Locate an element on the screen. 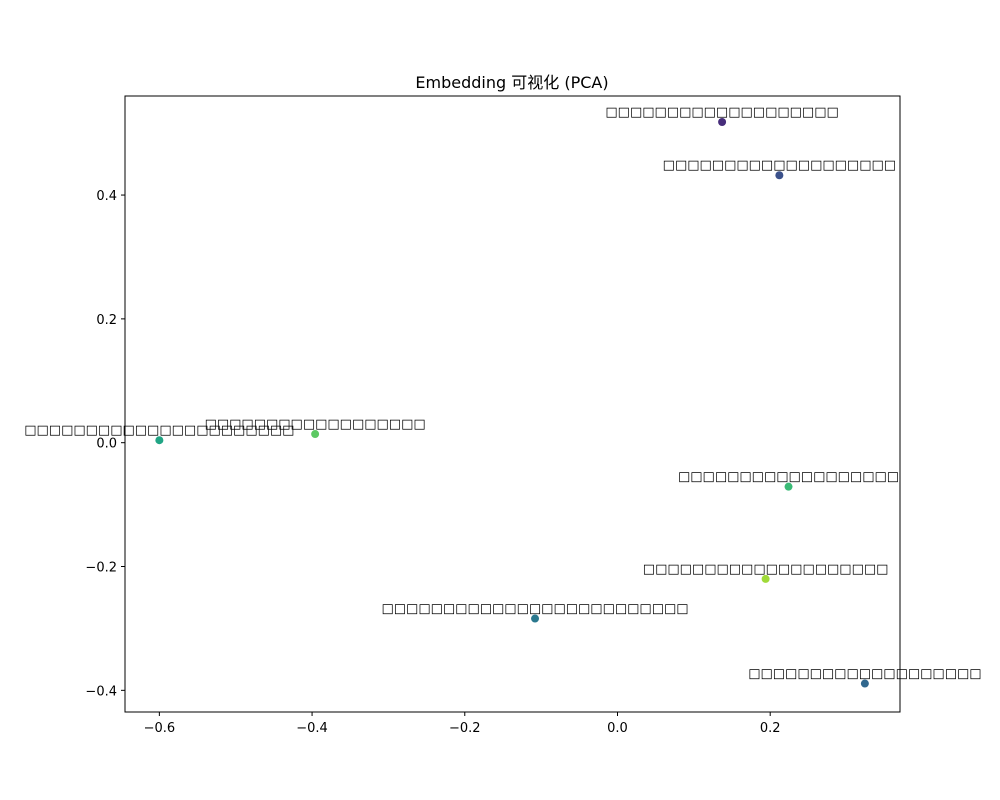 Image resolution: width=1000 pixels, height=800 pixels. x-tick-label: −0.2 is located at coordinates (465, 728).